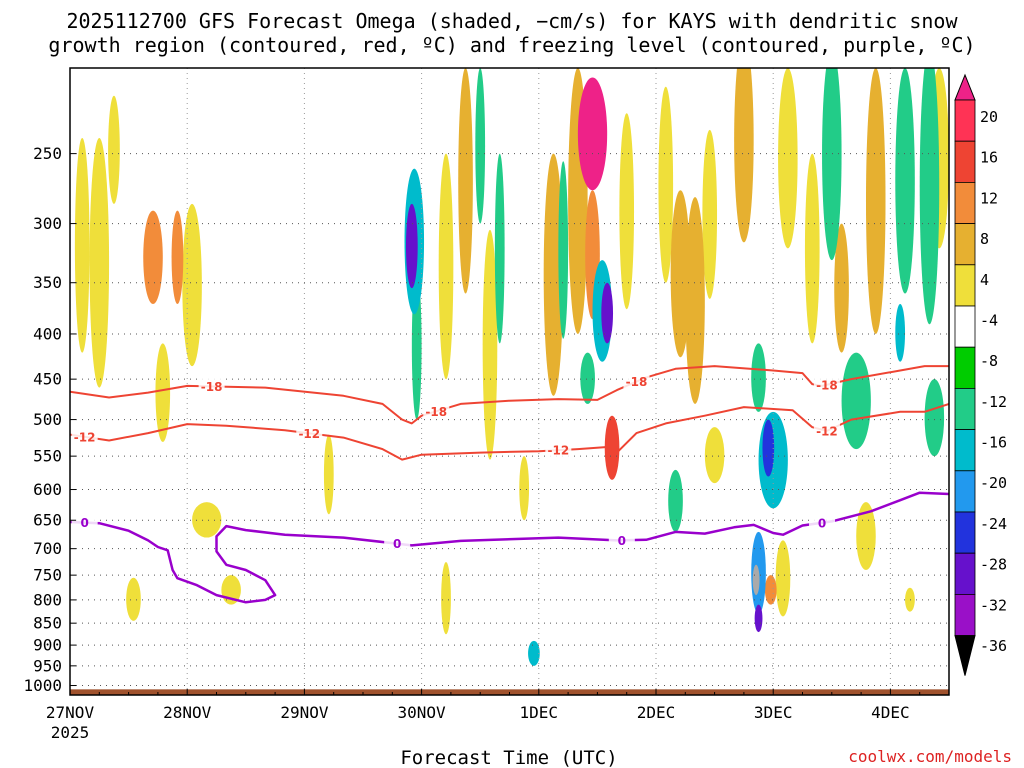 This screenshot has height=768, width=1024. What do you see at coordinates (539, 712) in the screenshot?
I see `x-tick-label-1DEC: 1DEC` at bounding box center [539, 712].